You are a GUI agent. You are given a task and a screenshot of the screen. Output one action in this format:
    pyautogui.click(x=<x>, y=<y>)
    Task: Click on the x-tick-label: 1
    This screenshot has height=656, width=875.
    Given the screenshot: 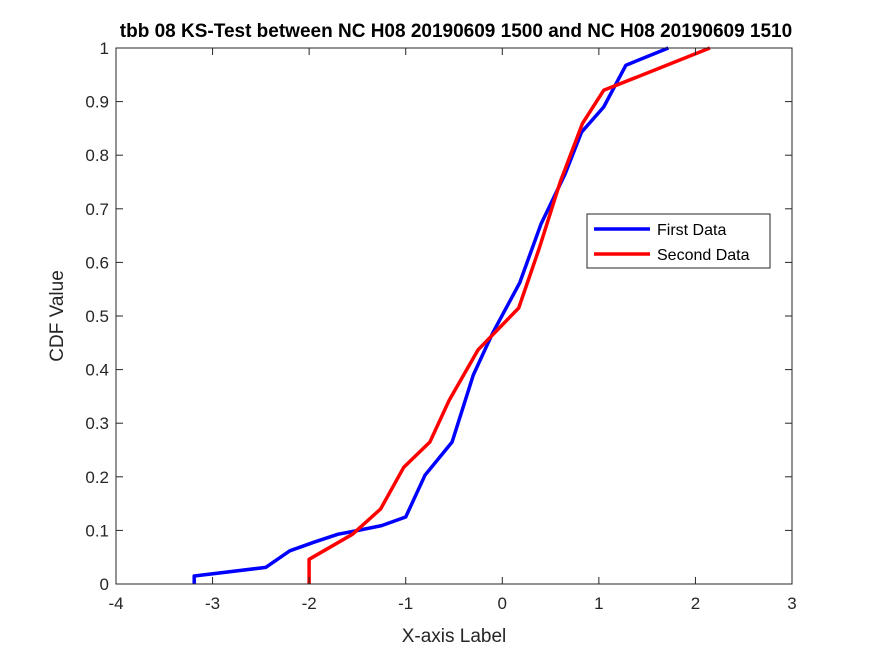 What is the action you would take?
    pyautogui.click(x=598, y=603)
    